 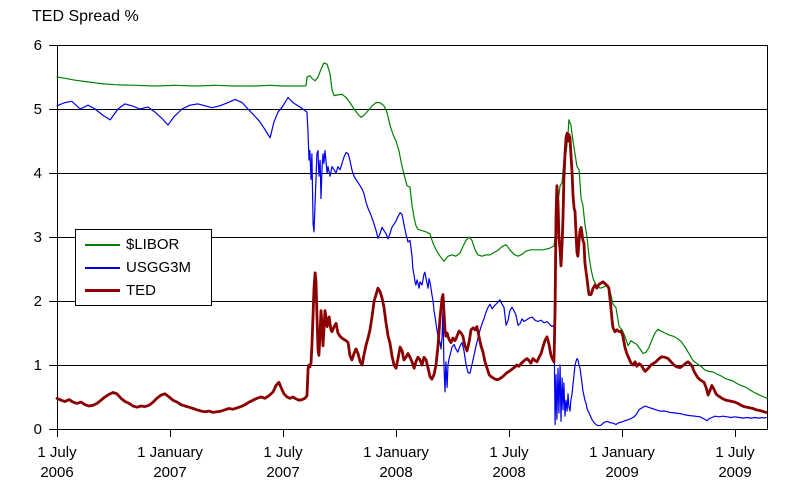 I want to click on y-tick-label-0: 0, so click(x=38, y=429).